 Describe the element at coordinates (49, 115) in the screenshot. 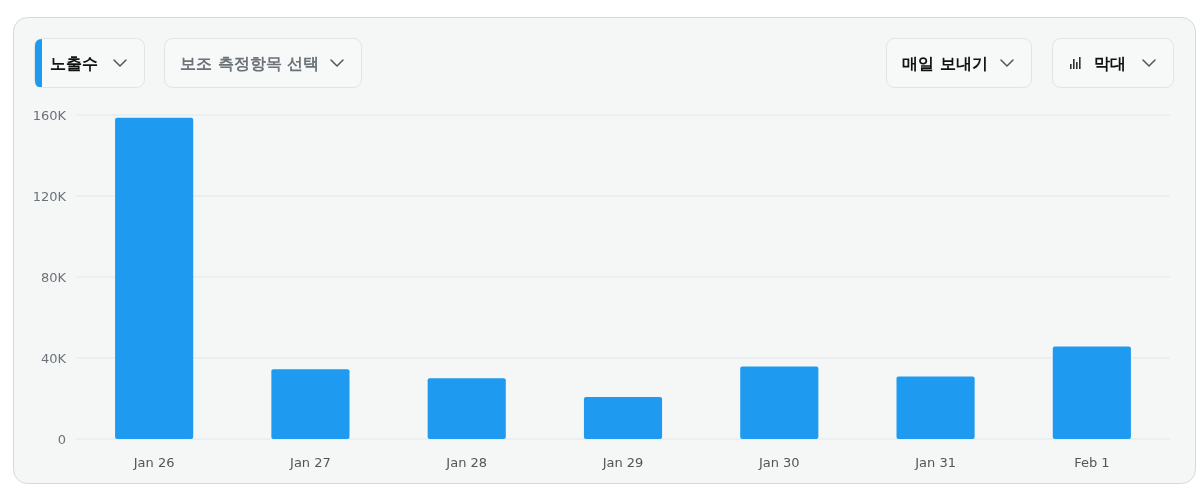

I see `y-tick-label: 160K` at that location.